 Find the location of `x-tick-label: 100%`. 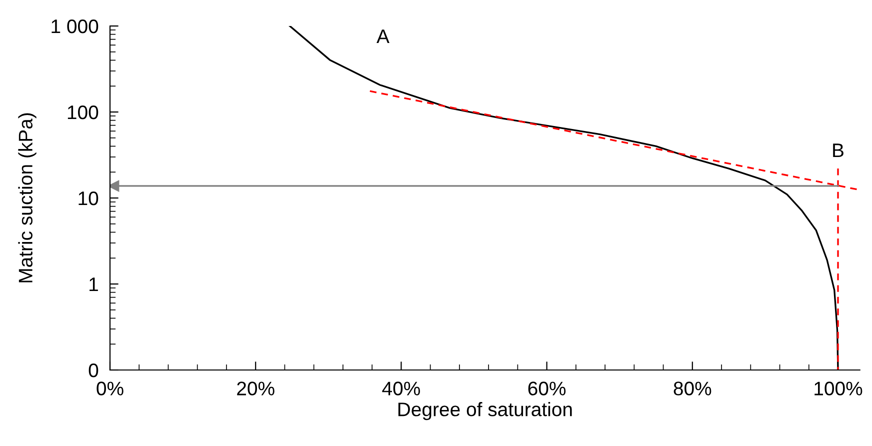

x-tick-label: 100% is located at coordinates (838, 389).